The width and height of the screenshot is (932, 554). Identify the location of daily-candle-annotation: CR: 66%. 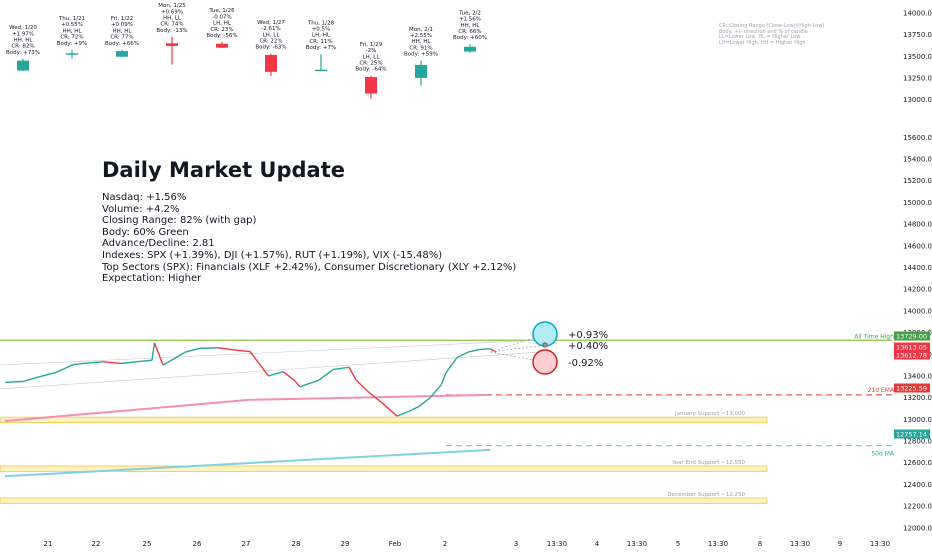
(469, 32).